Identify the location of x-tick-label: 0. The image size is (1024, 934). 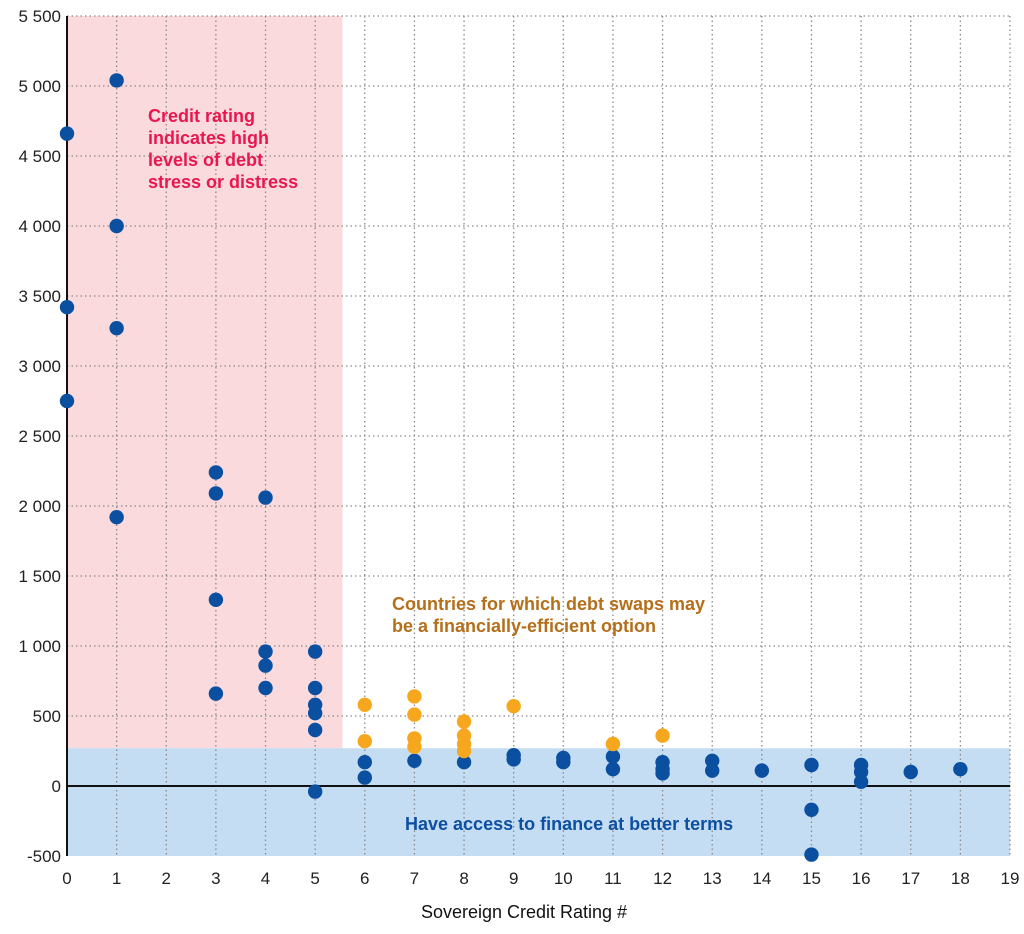
(66, 878).